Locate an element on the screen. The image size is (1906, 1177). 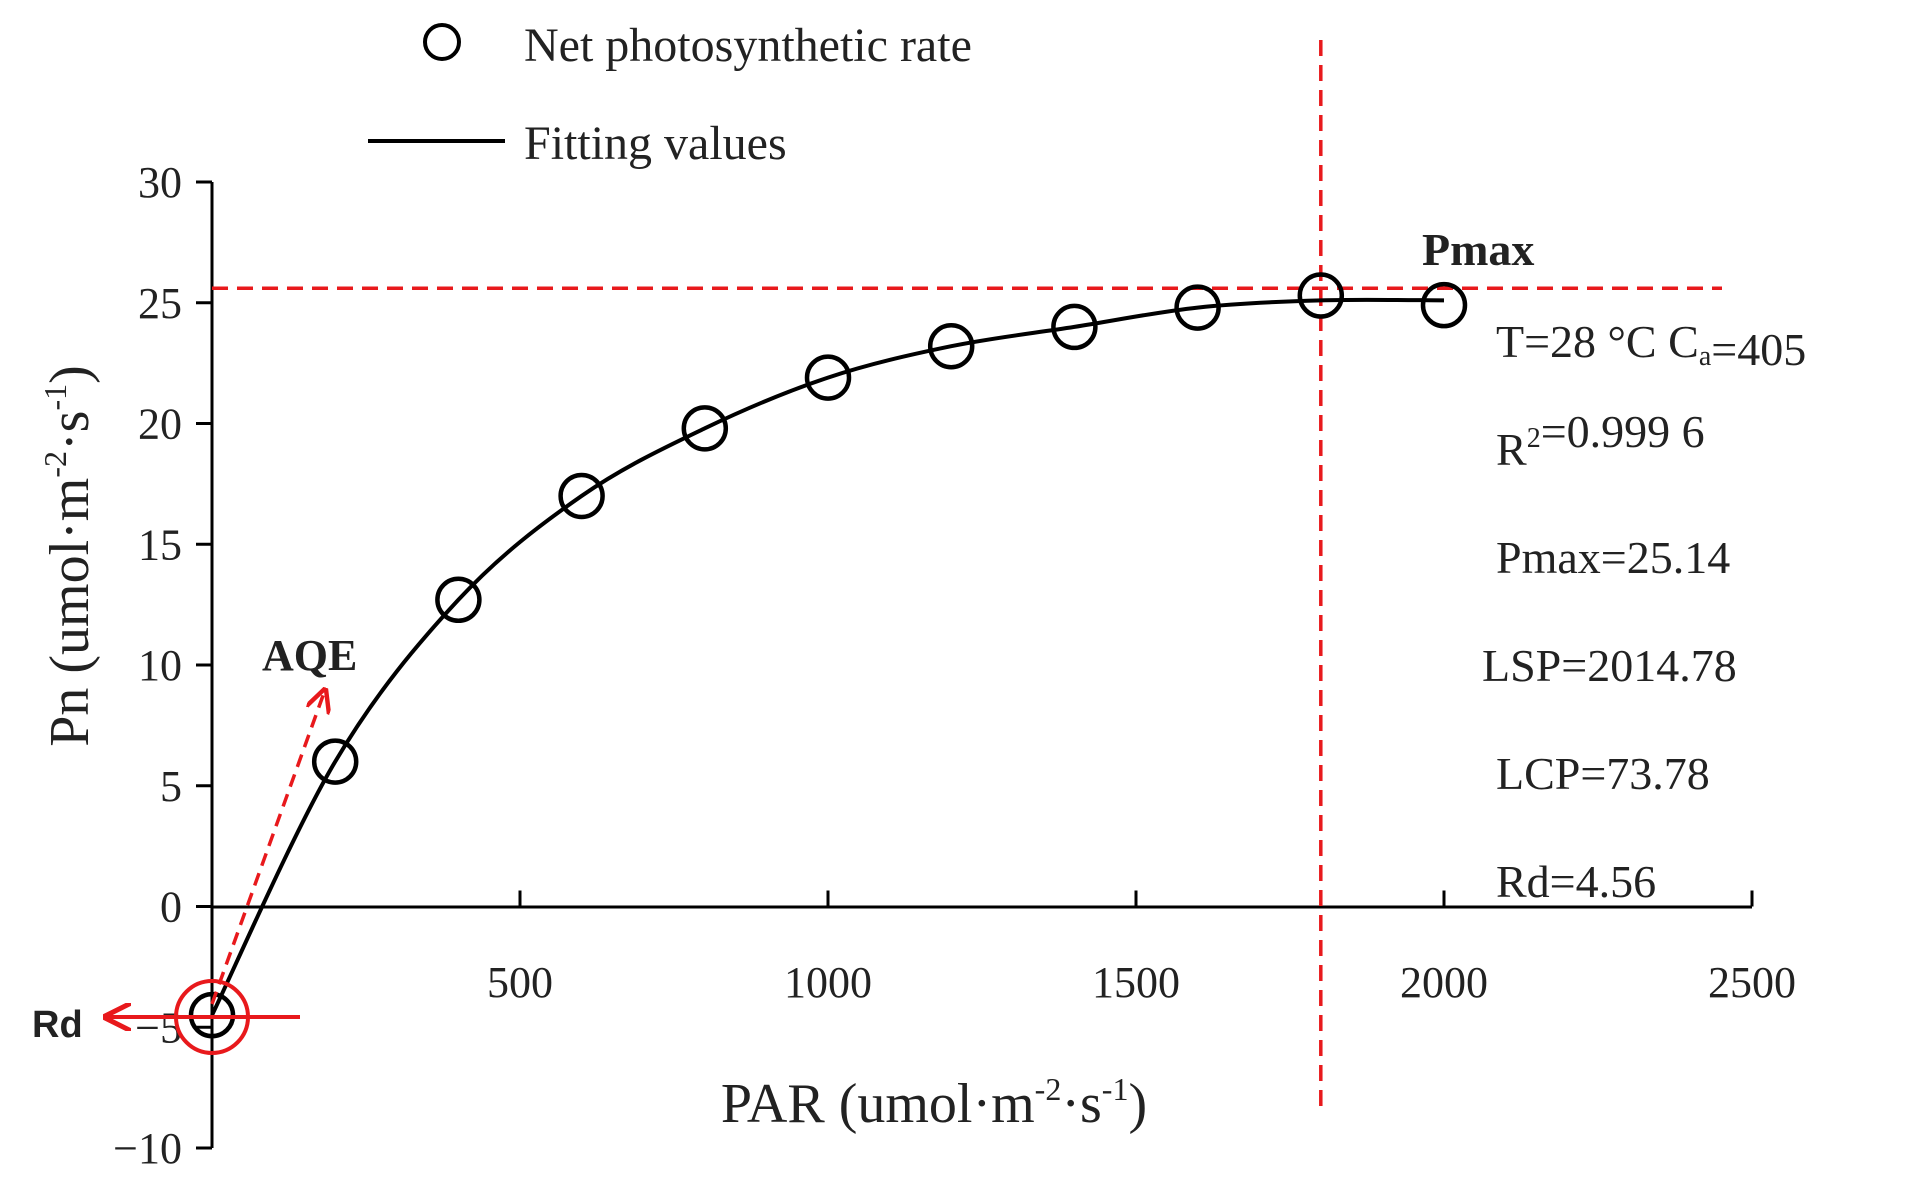
aqe-arrow-line is located at coordinates (267, 847).